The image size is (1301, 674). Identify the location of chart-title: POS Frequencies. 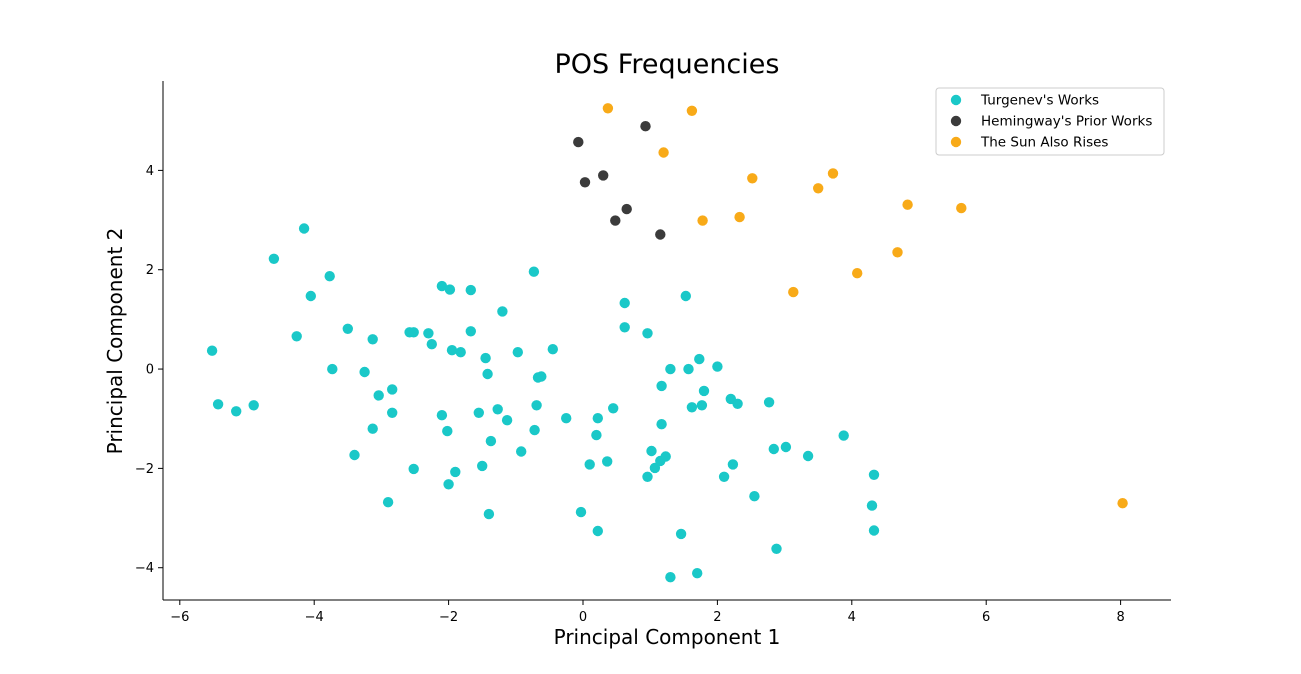
(667, 64).